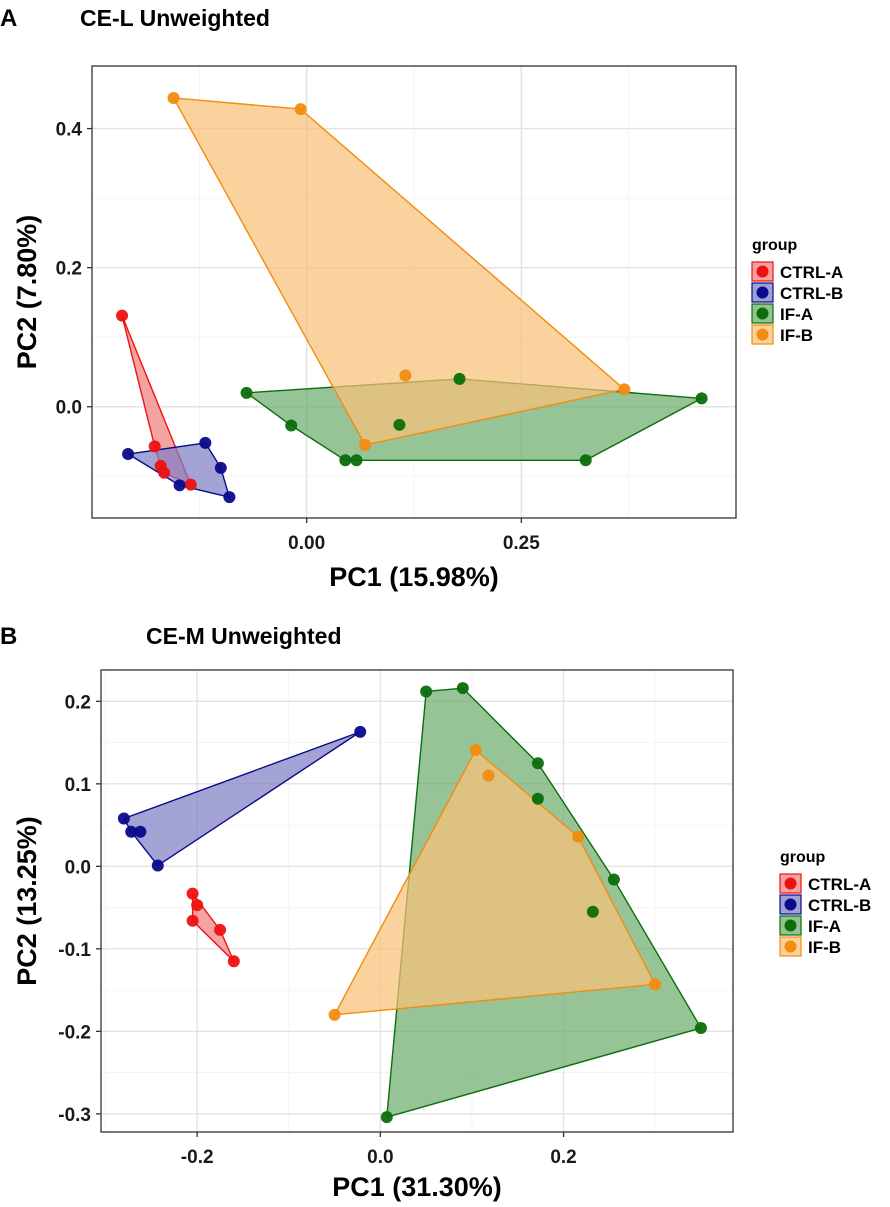 This screenshot has height=1207, width=890. Describe the element at coordinates (8, 18) in the screenshot. I see `panel-label: A` at that location.